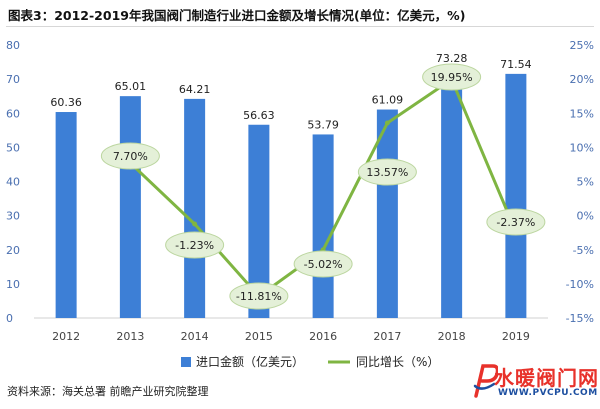  I want to click on growth-value-label: 7.70%, so click(130, 156).